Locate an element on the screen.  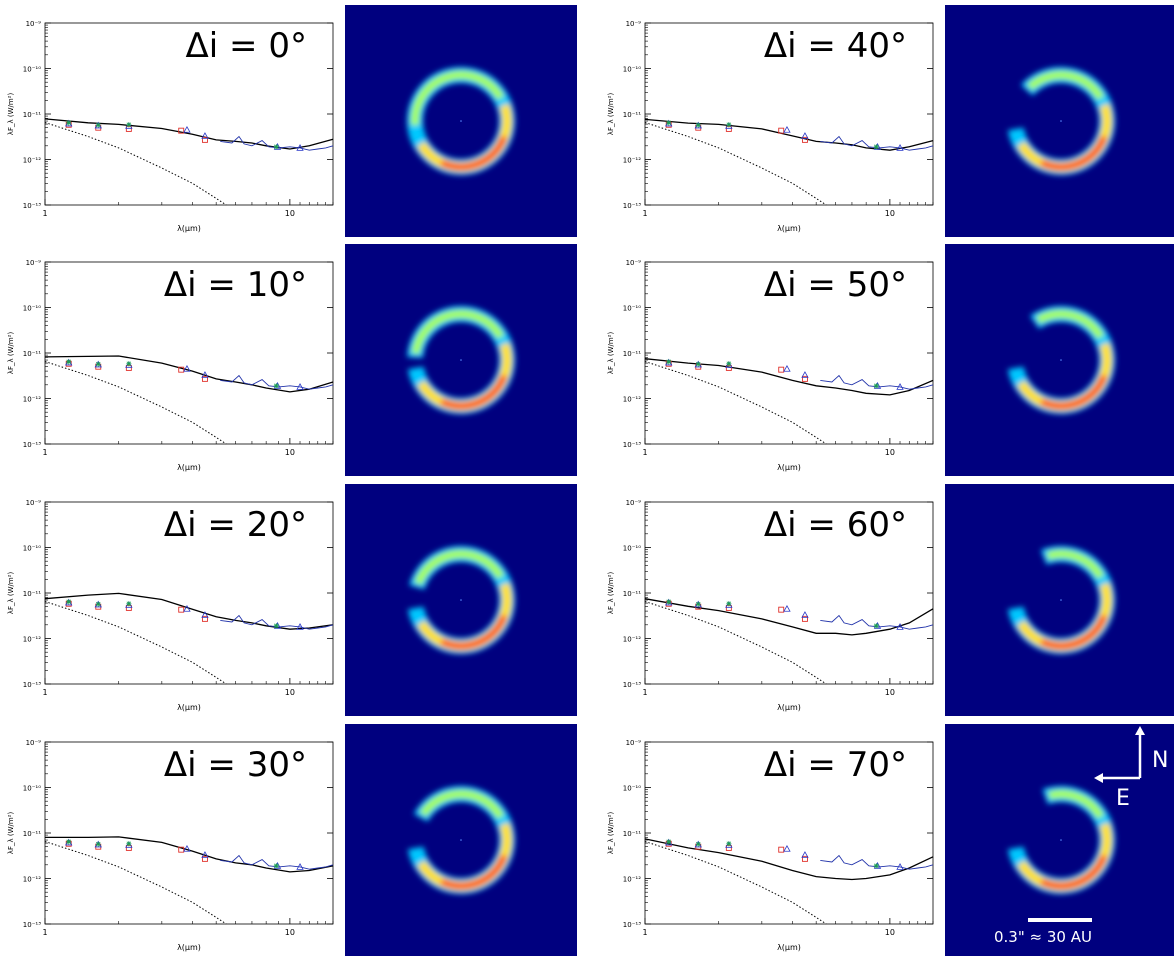
scale-bar is located at coordinates (1060, 920).